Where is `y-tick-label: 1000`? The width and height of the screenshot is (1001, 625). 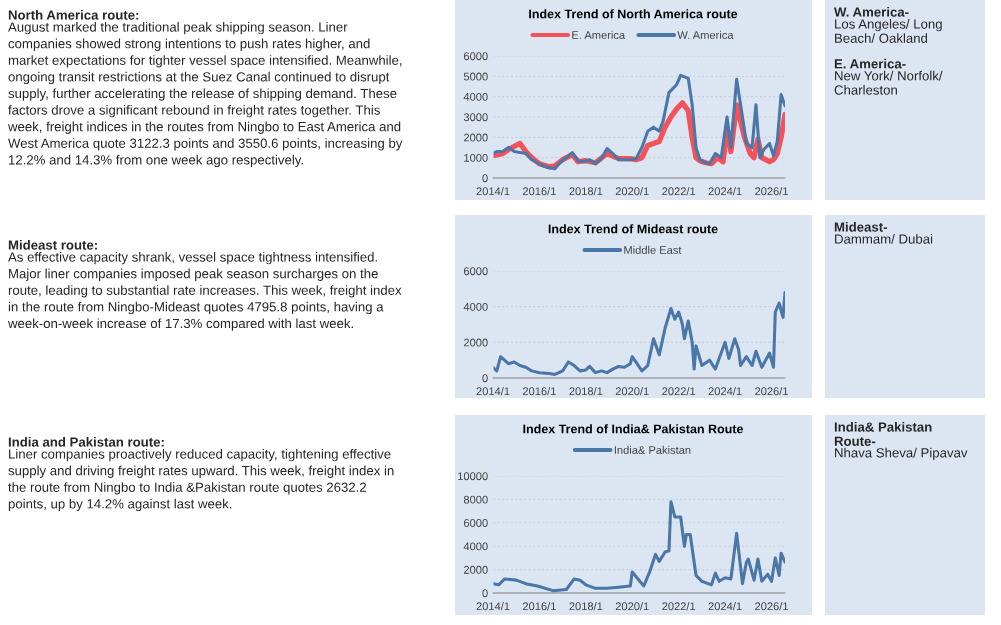
y-tick-label: 1000 is located at coordinates (476, 157).